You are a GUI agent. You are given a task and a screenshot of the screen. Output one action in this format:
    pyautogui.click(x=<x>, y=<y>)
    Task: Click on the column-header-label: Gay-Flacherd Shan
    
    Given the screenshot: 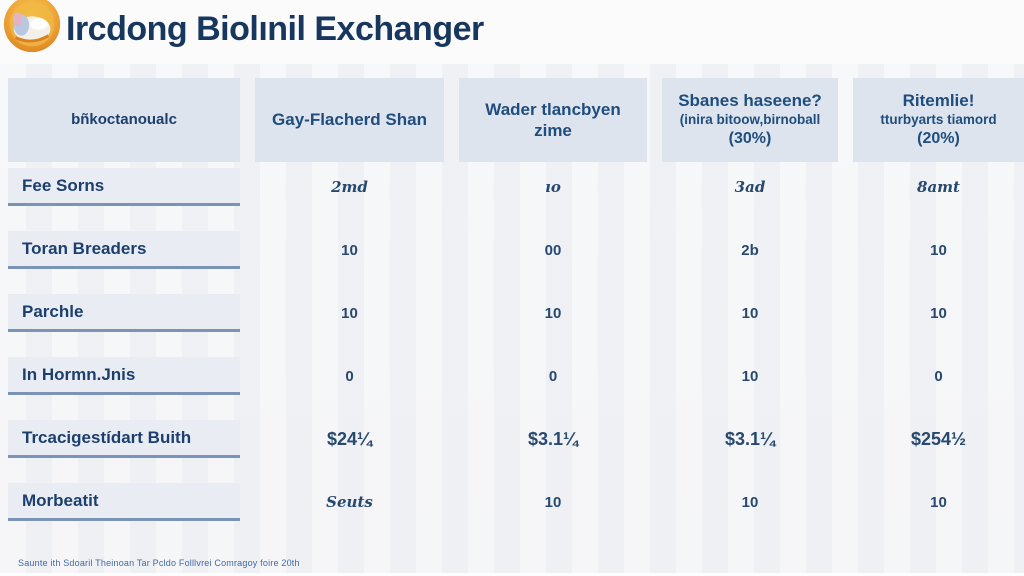 What is the action you would take?
    pyautogui.click(x=349, y=120)
    